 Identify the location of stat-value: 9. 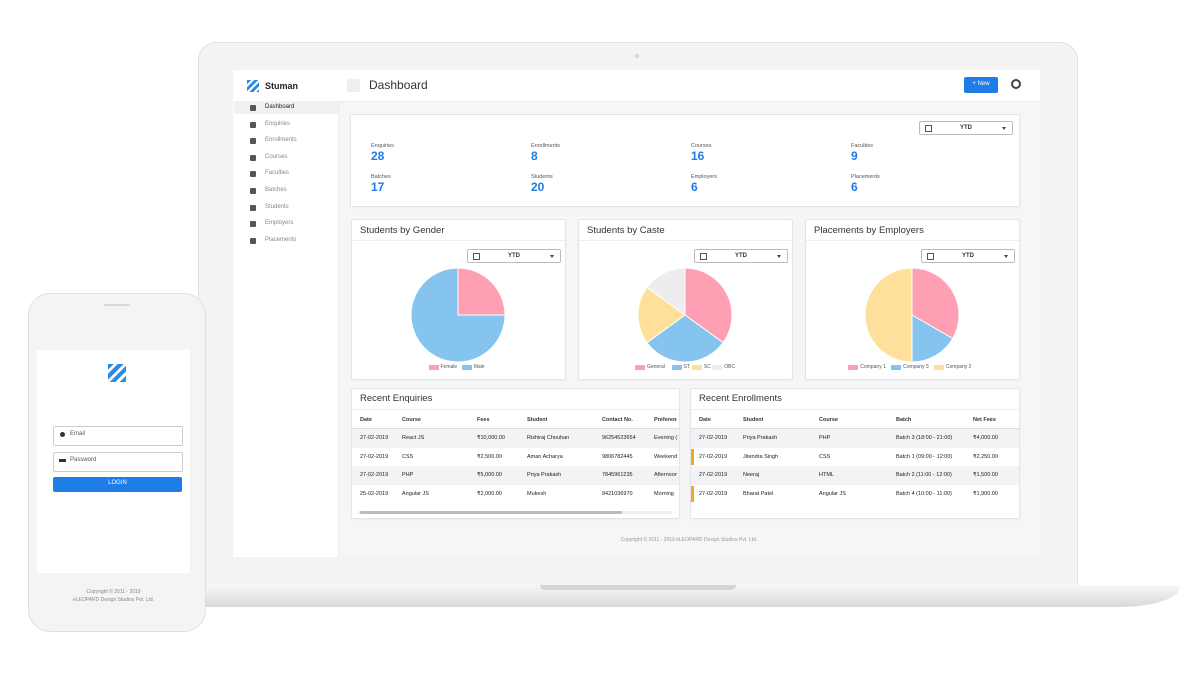
(854, 156).